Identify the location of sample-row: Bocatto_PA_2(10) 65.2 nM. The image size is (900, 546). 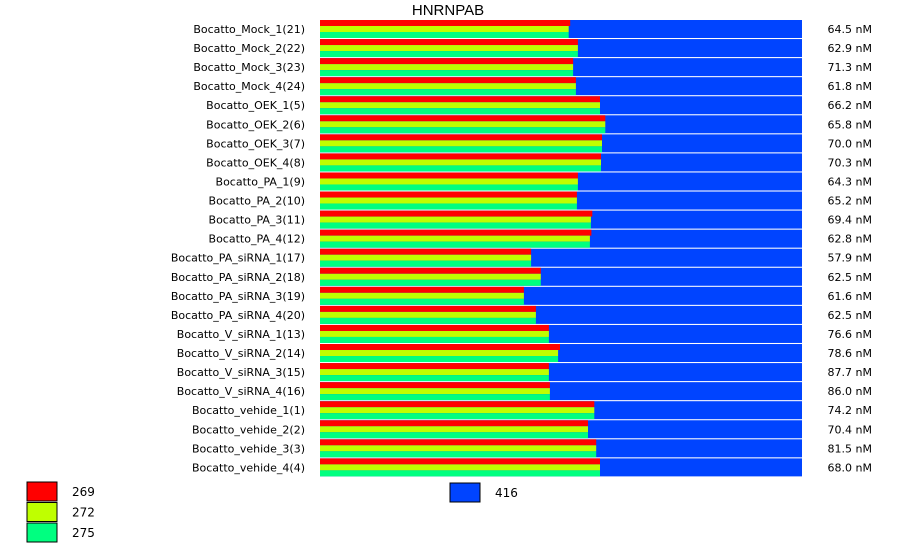
(540, 200).